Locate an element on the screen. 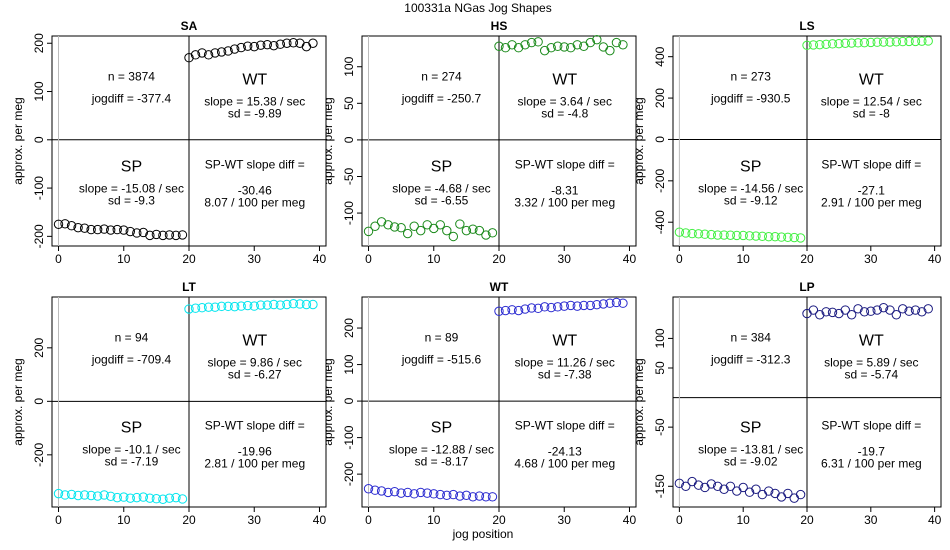  y-tick-label: -400 is located at coordinates (660, 222).